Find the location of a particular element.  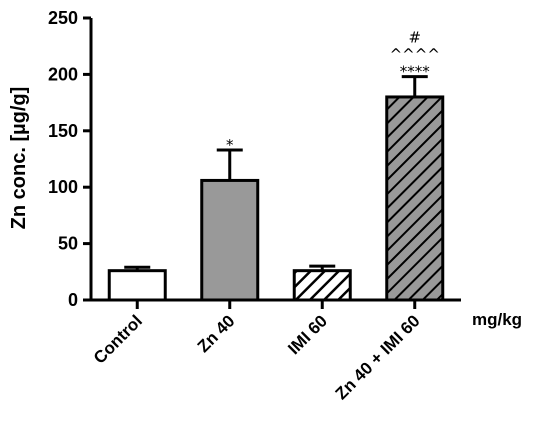

significance-marker: # is located at coordinates (414, 38).